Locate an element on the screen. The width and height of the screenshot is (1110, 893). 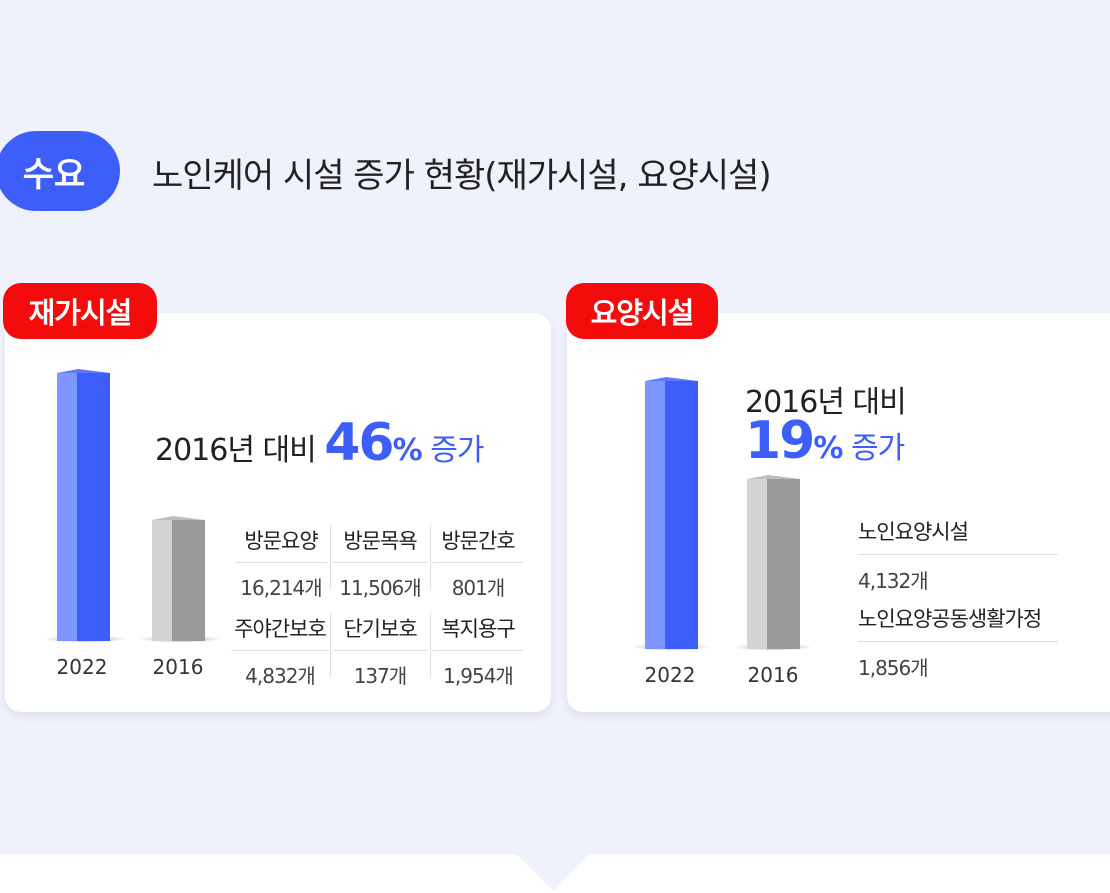
stat-label: 단기보호 is located at coordinates (380, 632).